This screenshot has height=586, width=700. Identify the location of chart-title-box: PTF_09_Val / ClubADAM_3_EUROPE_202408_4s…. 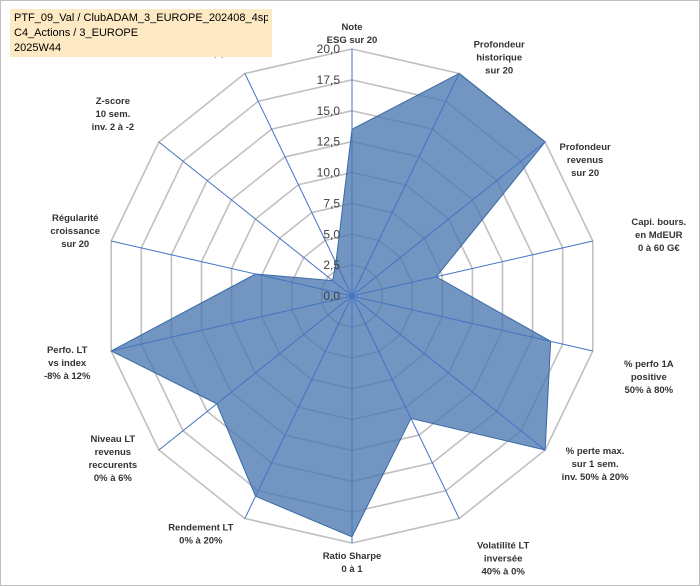
(141, 33).